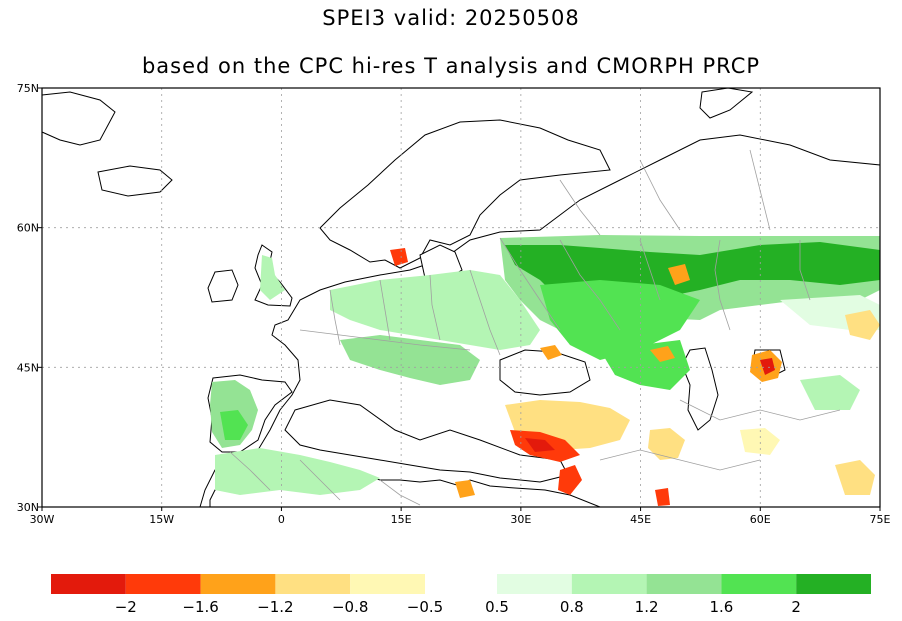  What do you see at coordinates (796, 607) in the screenshot?
I see `colorbar-label: 2` at bounding box center [796, 607].